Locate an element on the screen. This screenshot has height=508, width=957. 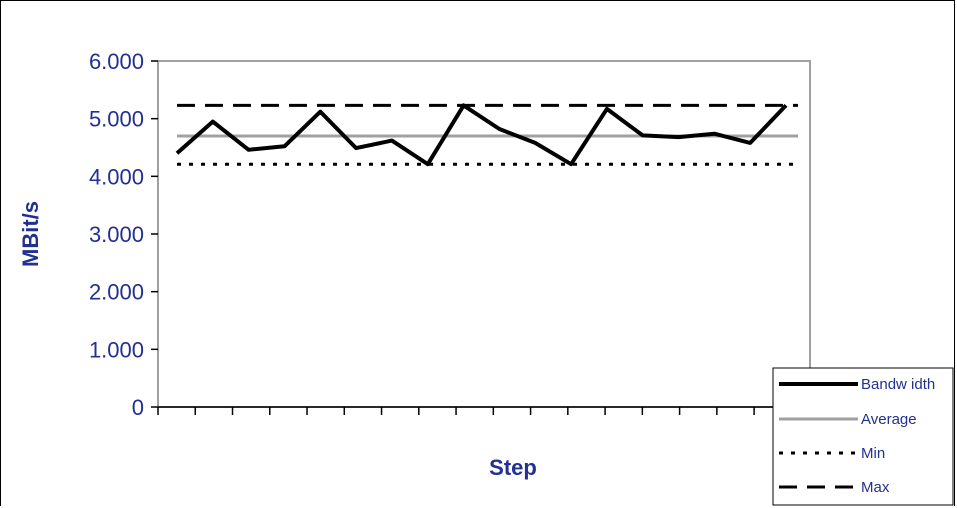
legend-box is located at coordinates (863, 436).